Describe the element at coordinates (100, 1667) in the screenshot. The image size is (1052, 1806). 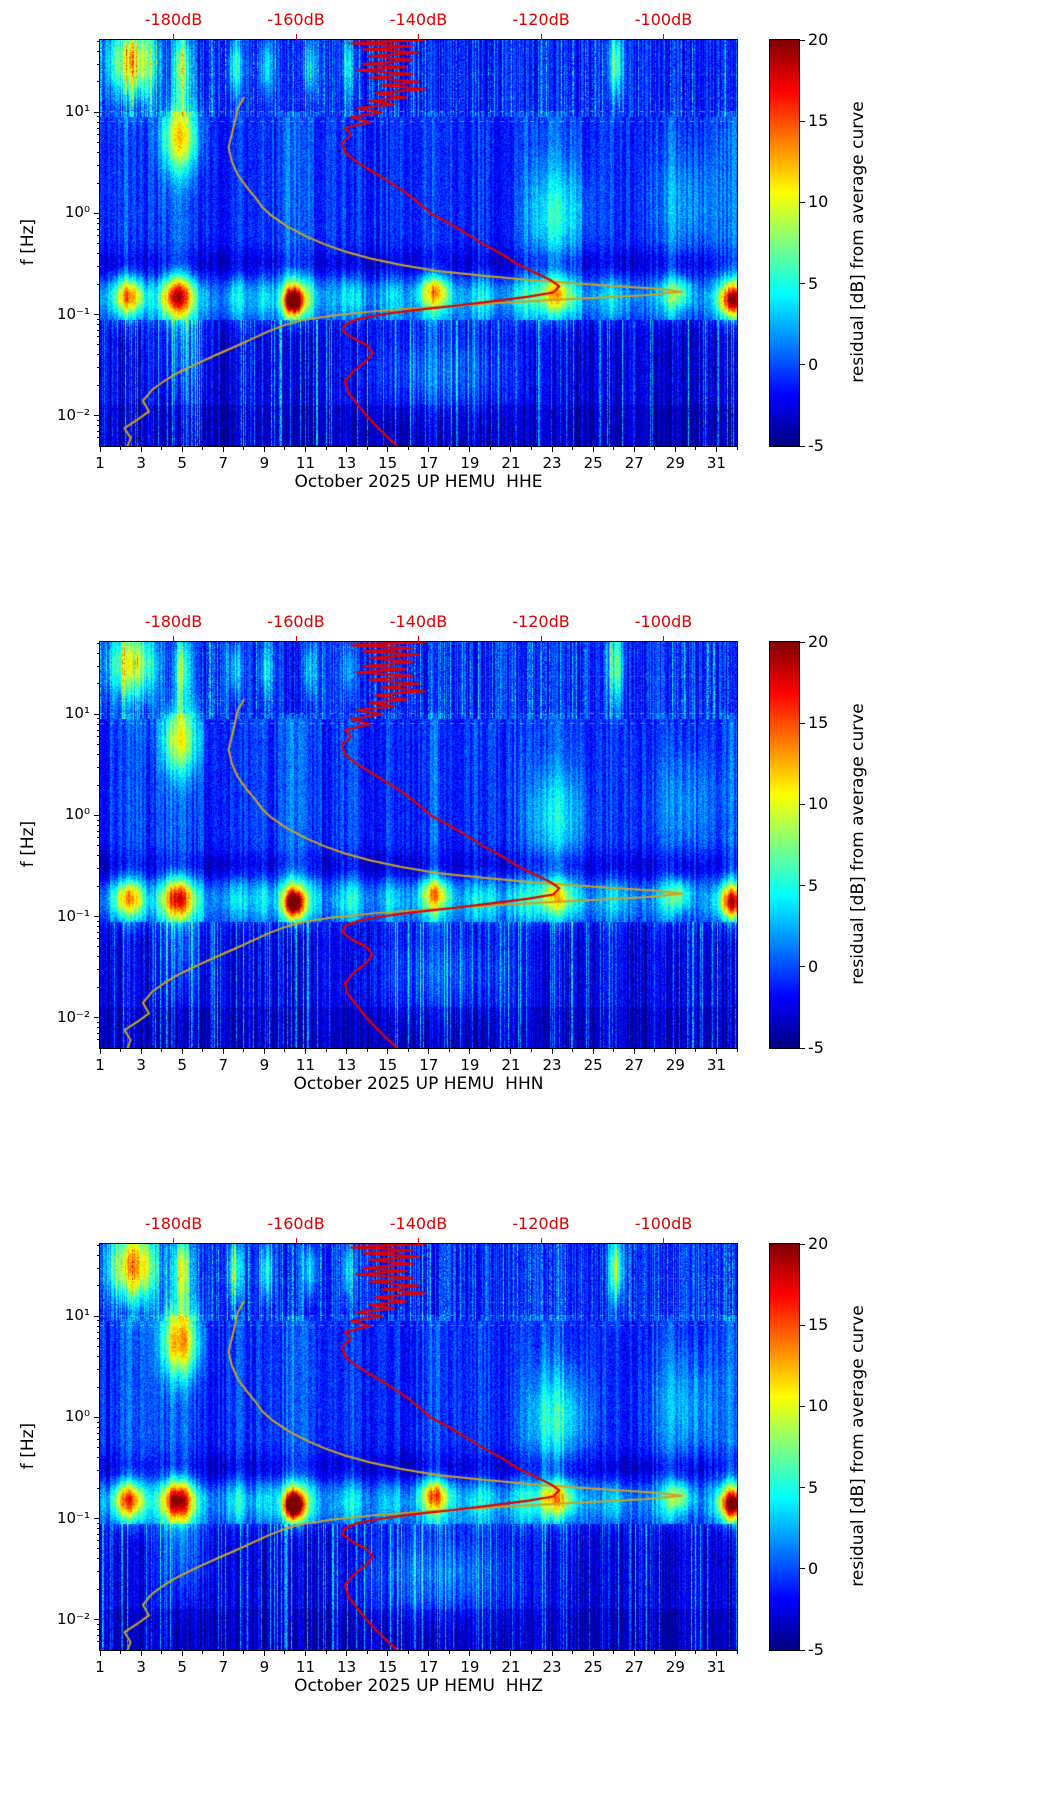
I see `x-tick-label: 1` at that location.